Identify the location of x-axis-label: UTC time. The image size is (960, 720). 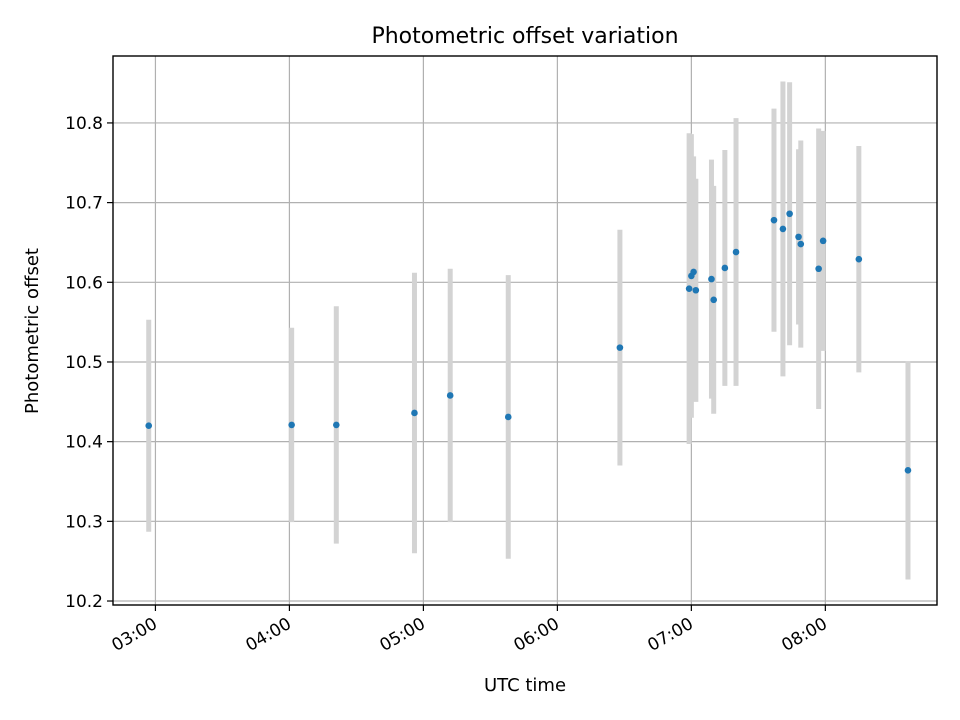
(525, 685).